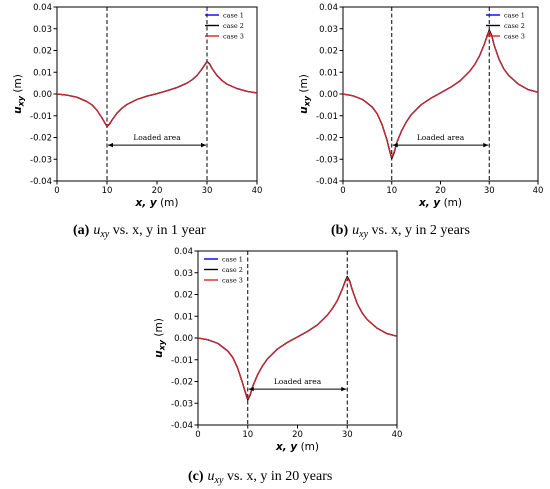 This screenshot has height=489, width=550. I want to click on panel-caption: (c) uxy vs. x, y in 20 years, so click(260, 477).